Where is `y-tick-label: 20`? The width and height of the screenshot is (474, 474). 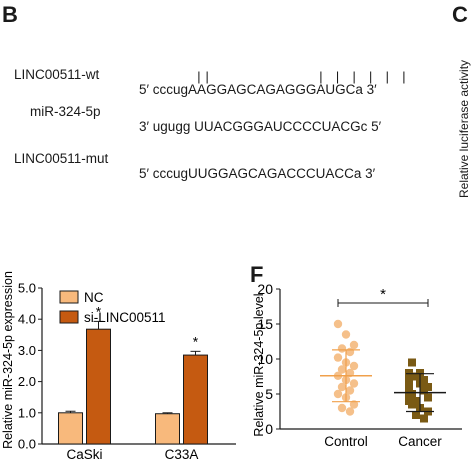
y-tick-label: 20 is located at coordinates (265, 289).